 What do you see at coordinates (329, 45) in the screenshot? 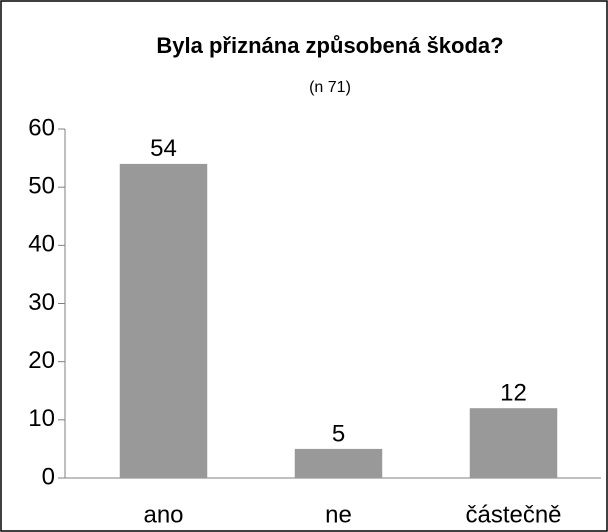
I see `chart-title: Byla přiznána způsobená škoda?` at bounding box center [329, 45].